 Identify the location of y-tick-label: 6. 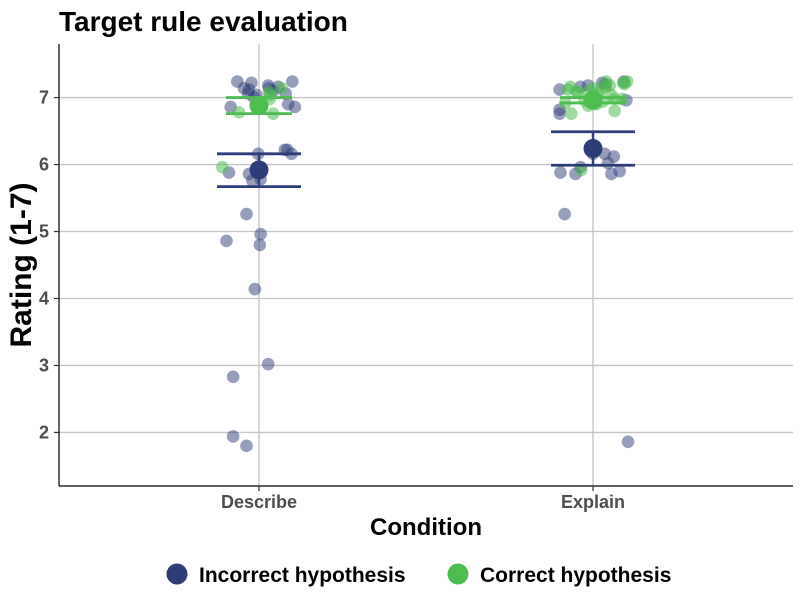
(44, 165).